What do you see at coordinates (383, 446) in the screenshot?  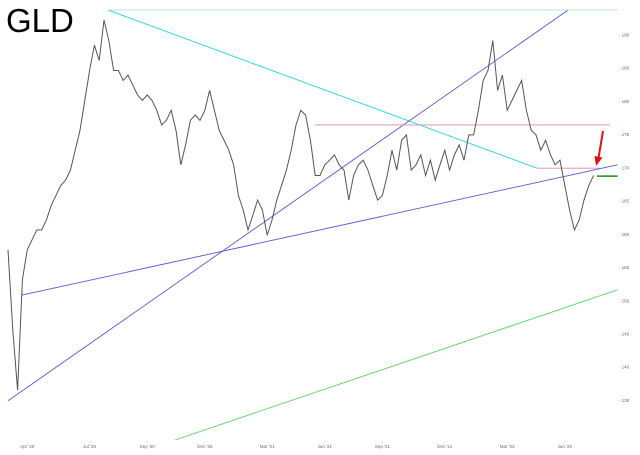 I see `x-tick-label: Sep '21` at bounding box center [383, 446].